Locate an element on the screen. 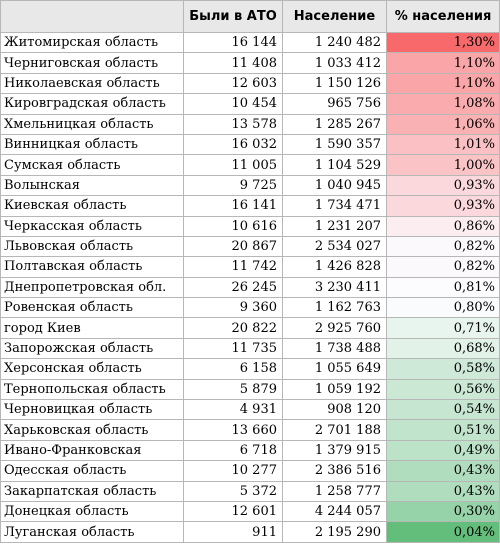  percent-cell: 0,81% is located at coordinates (443, 287).